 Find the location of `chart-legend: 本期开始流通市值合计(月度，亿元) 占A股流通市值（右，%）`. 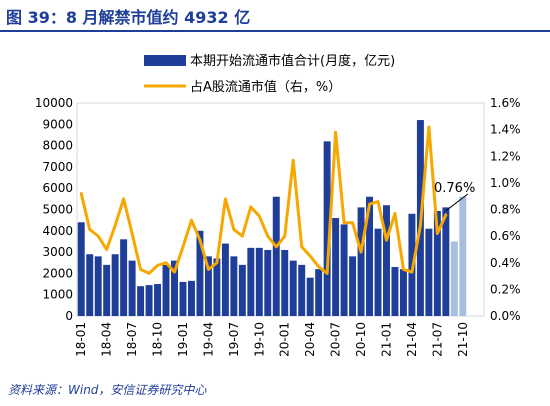

chart-legend: 本期开始流通市值合计(月度，亿元) 占A股流通市值（右，%） is located at coordinates (269, 74).